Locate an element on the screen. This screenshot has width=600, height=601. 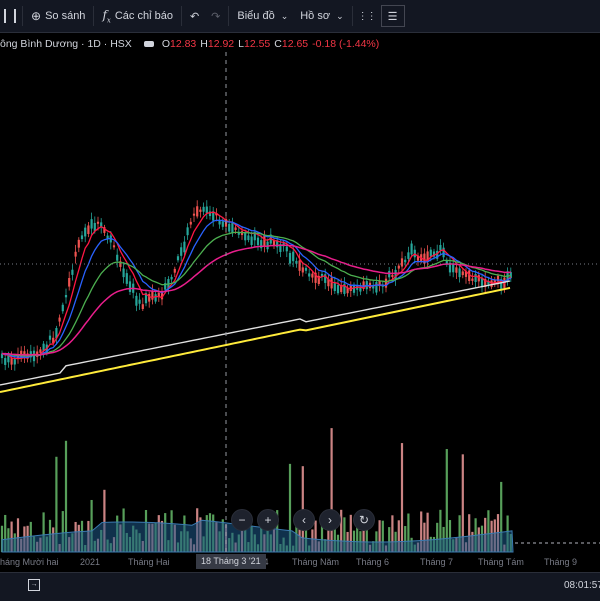
chart-layout-button: Biểu đồ ⌄ is located at coordinates (262, 16).